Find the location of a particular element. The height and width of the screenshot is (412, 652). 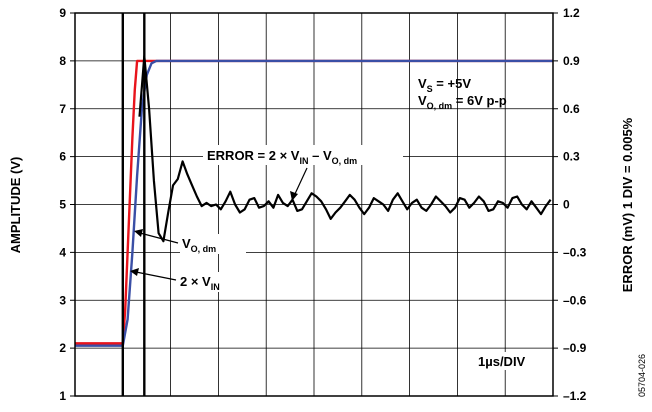

error-leader is located at coordinates (300, 182).